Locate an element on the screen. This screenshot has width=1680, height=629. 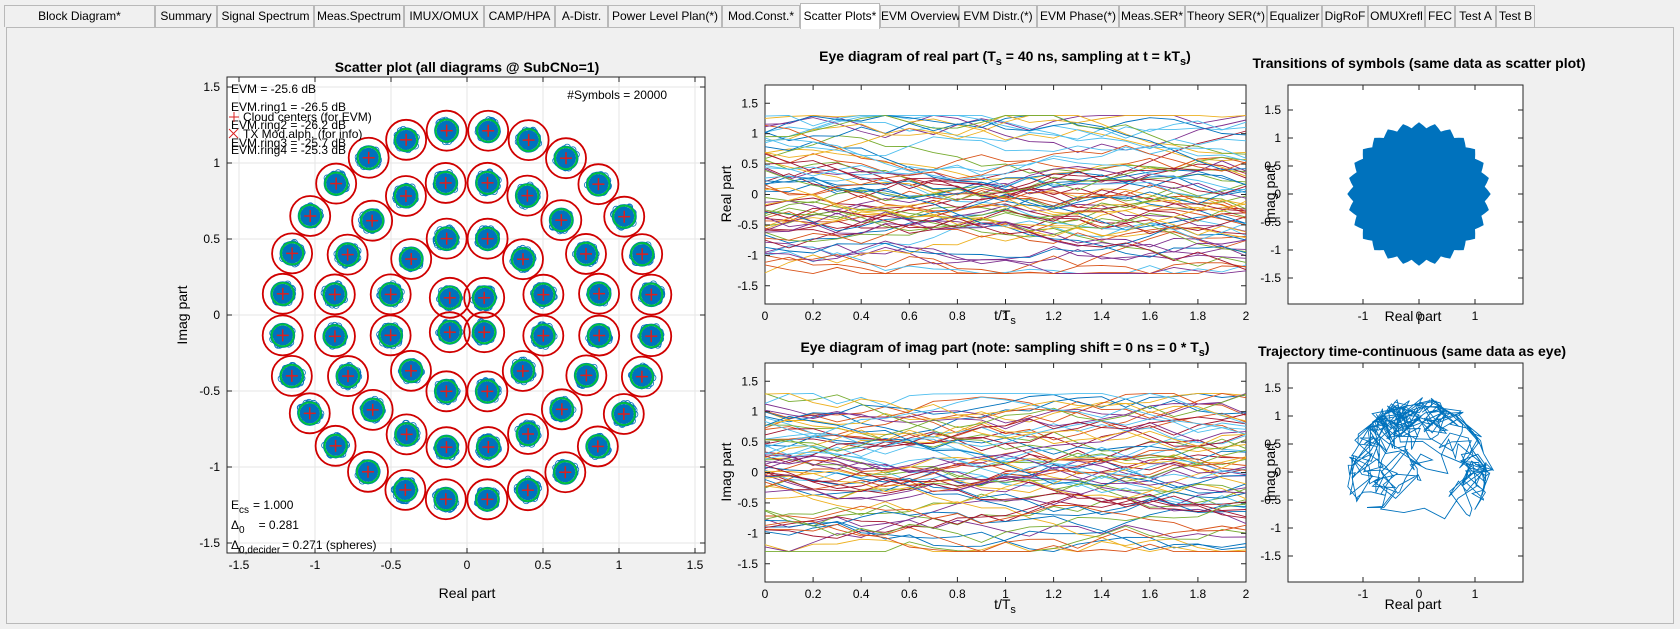
tab-meas-ser: Meas.SER* is located at coordinates (1152, 16).